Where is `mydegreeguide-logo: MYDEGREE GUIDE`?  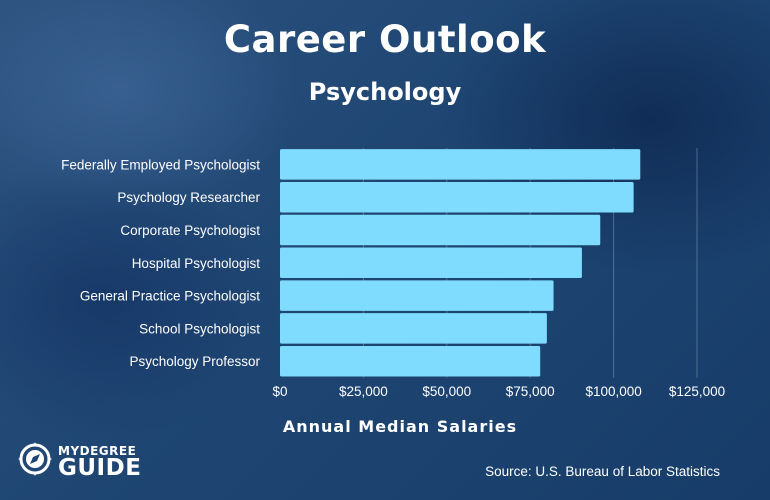 mydegreeguide-logo: MYDEGREE GUIDE is located at coordinates (83, 462).